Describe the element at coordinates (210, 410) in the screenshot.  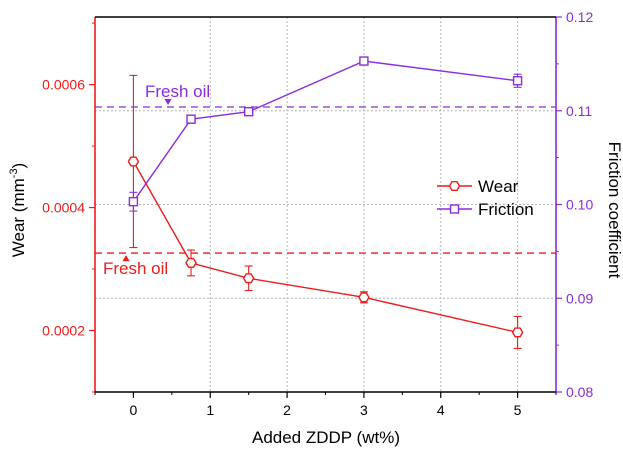
I see `x-tick-label: 1` at that location.